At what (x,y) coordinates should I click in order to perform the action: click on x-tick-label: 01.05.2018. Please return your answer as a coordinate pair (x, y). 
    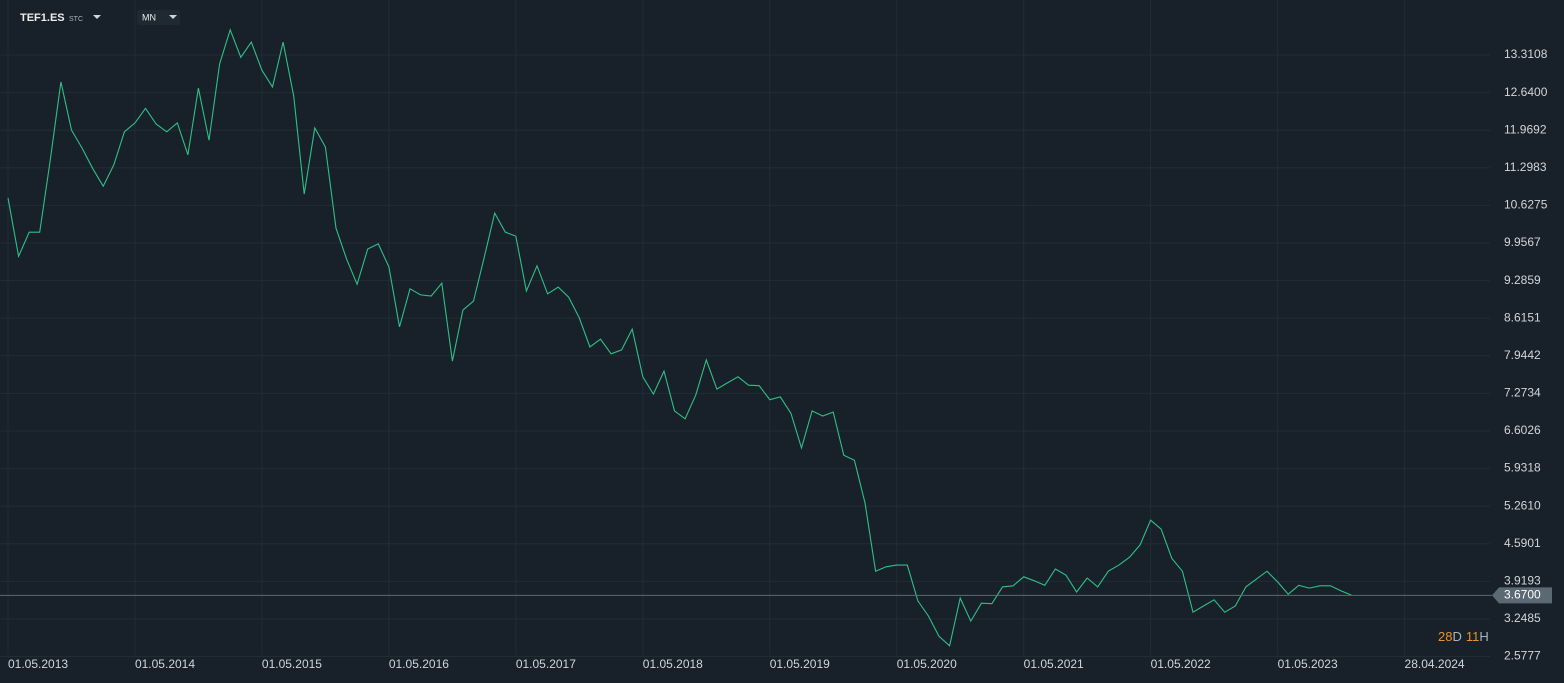
    Looking at the image, I should click on (673, 664).